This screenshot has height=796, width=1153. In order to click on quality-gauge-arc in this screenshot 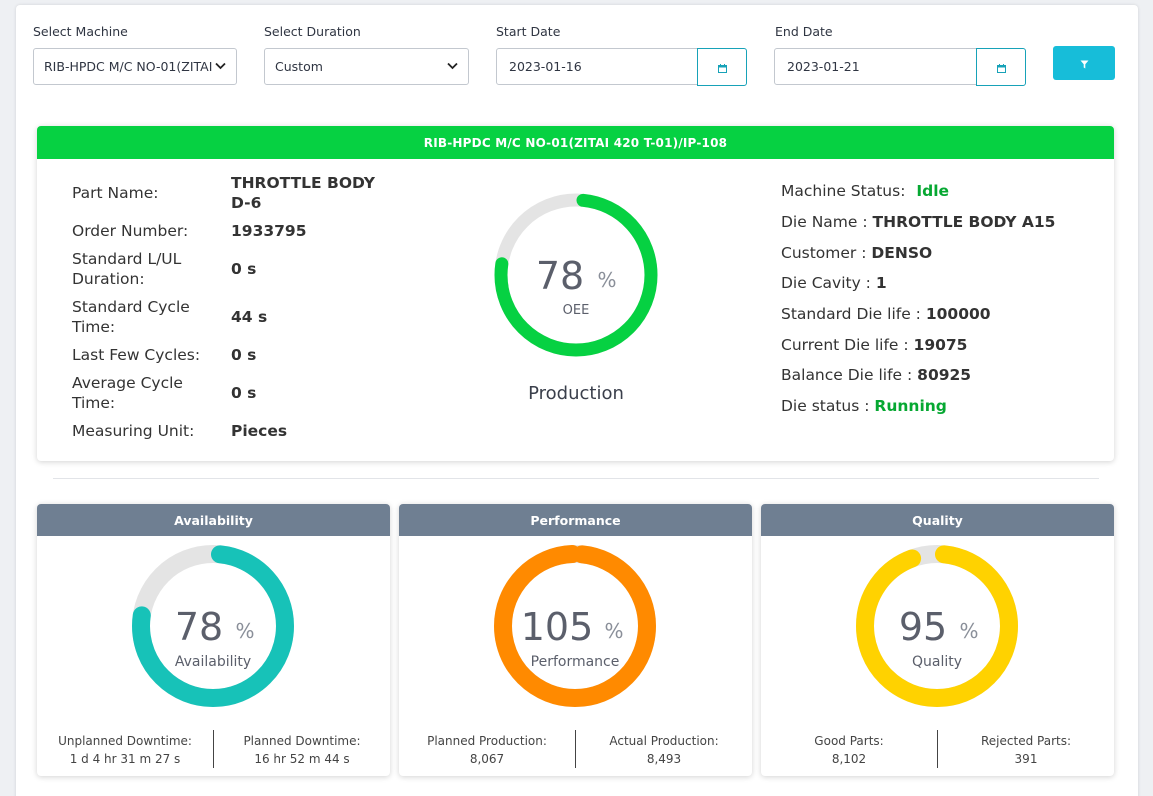, I will do `click(937, 626)`.